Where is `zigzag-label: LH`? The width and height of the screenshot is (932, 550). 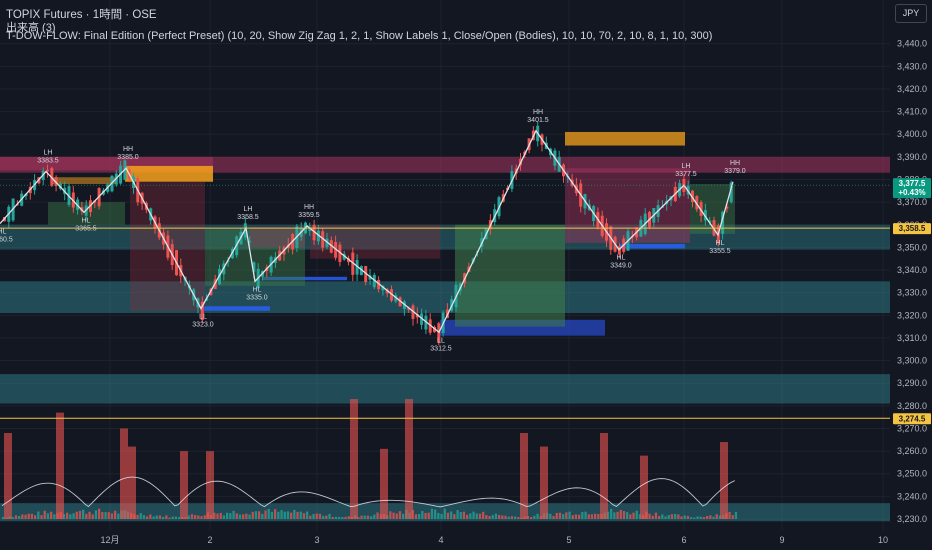 zigzag-label: LH is located at coordinates (248, 209).